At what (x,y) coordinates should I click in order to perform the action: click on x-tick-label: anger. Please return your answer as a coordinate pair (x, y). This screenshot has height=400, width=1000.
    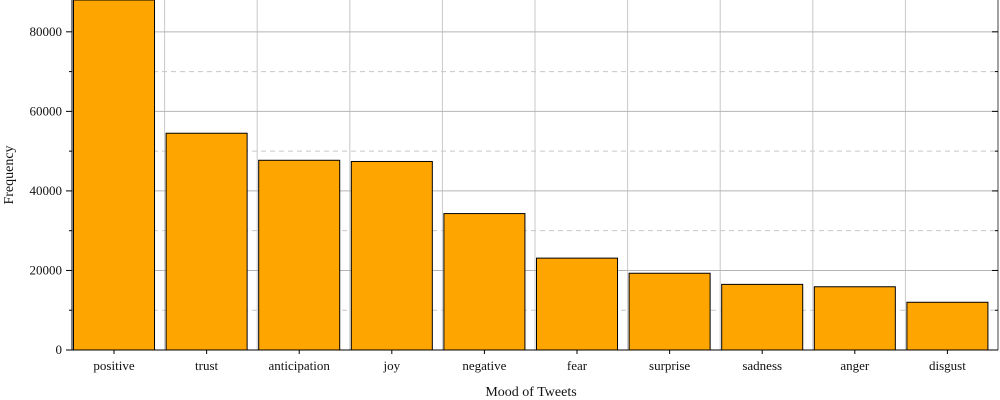
    Looking at the image, I should click on (855, 365).